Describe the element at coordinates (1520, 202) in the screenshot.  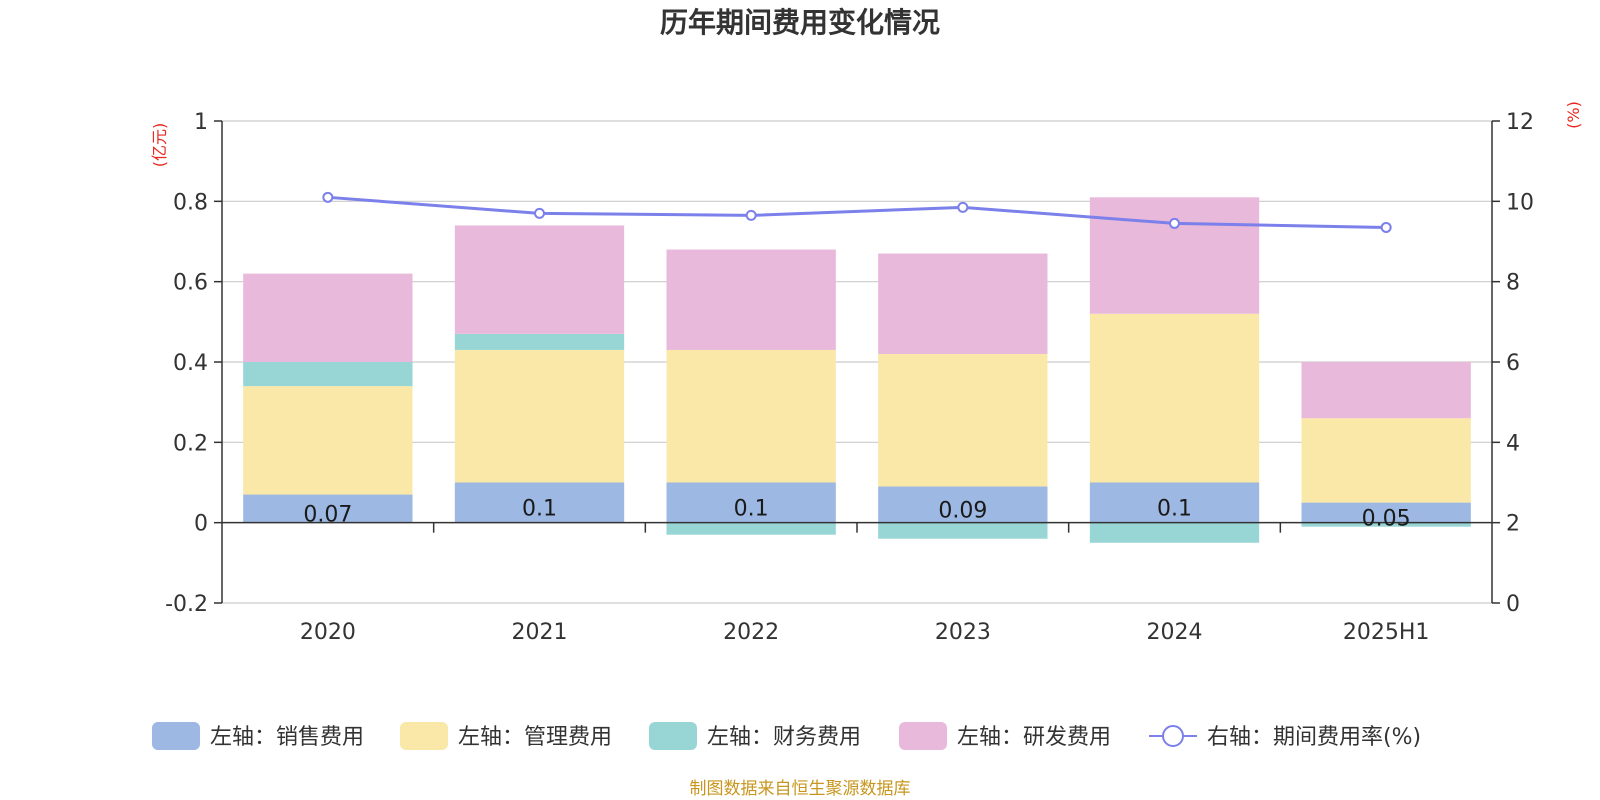
I see `right-tick-label-5: 10` at that location.